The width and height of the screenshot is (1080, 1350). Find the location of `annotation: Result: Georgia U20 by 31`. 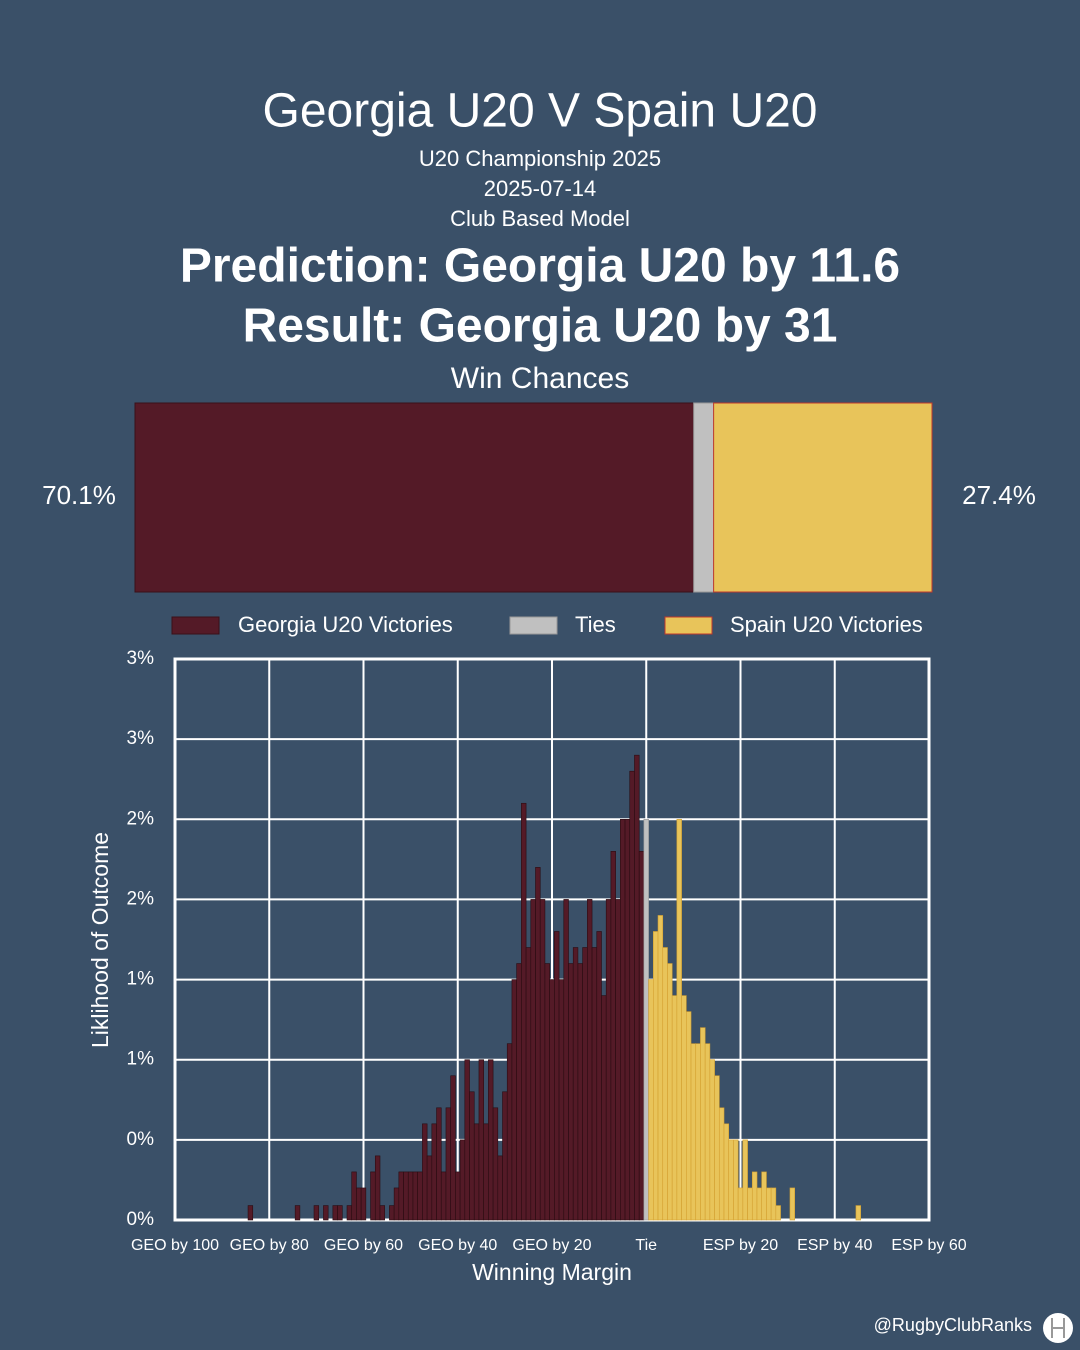

annotation: Result: Georgia U20 by 31 is located at coordinates (540, 326).